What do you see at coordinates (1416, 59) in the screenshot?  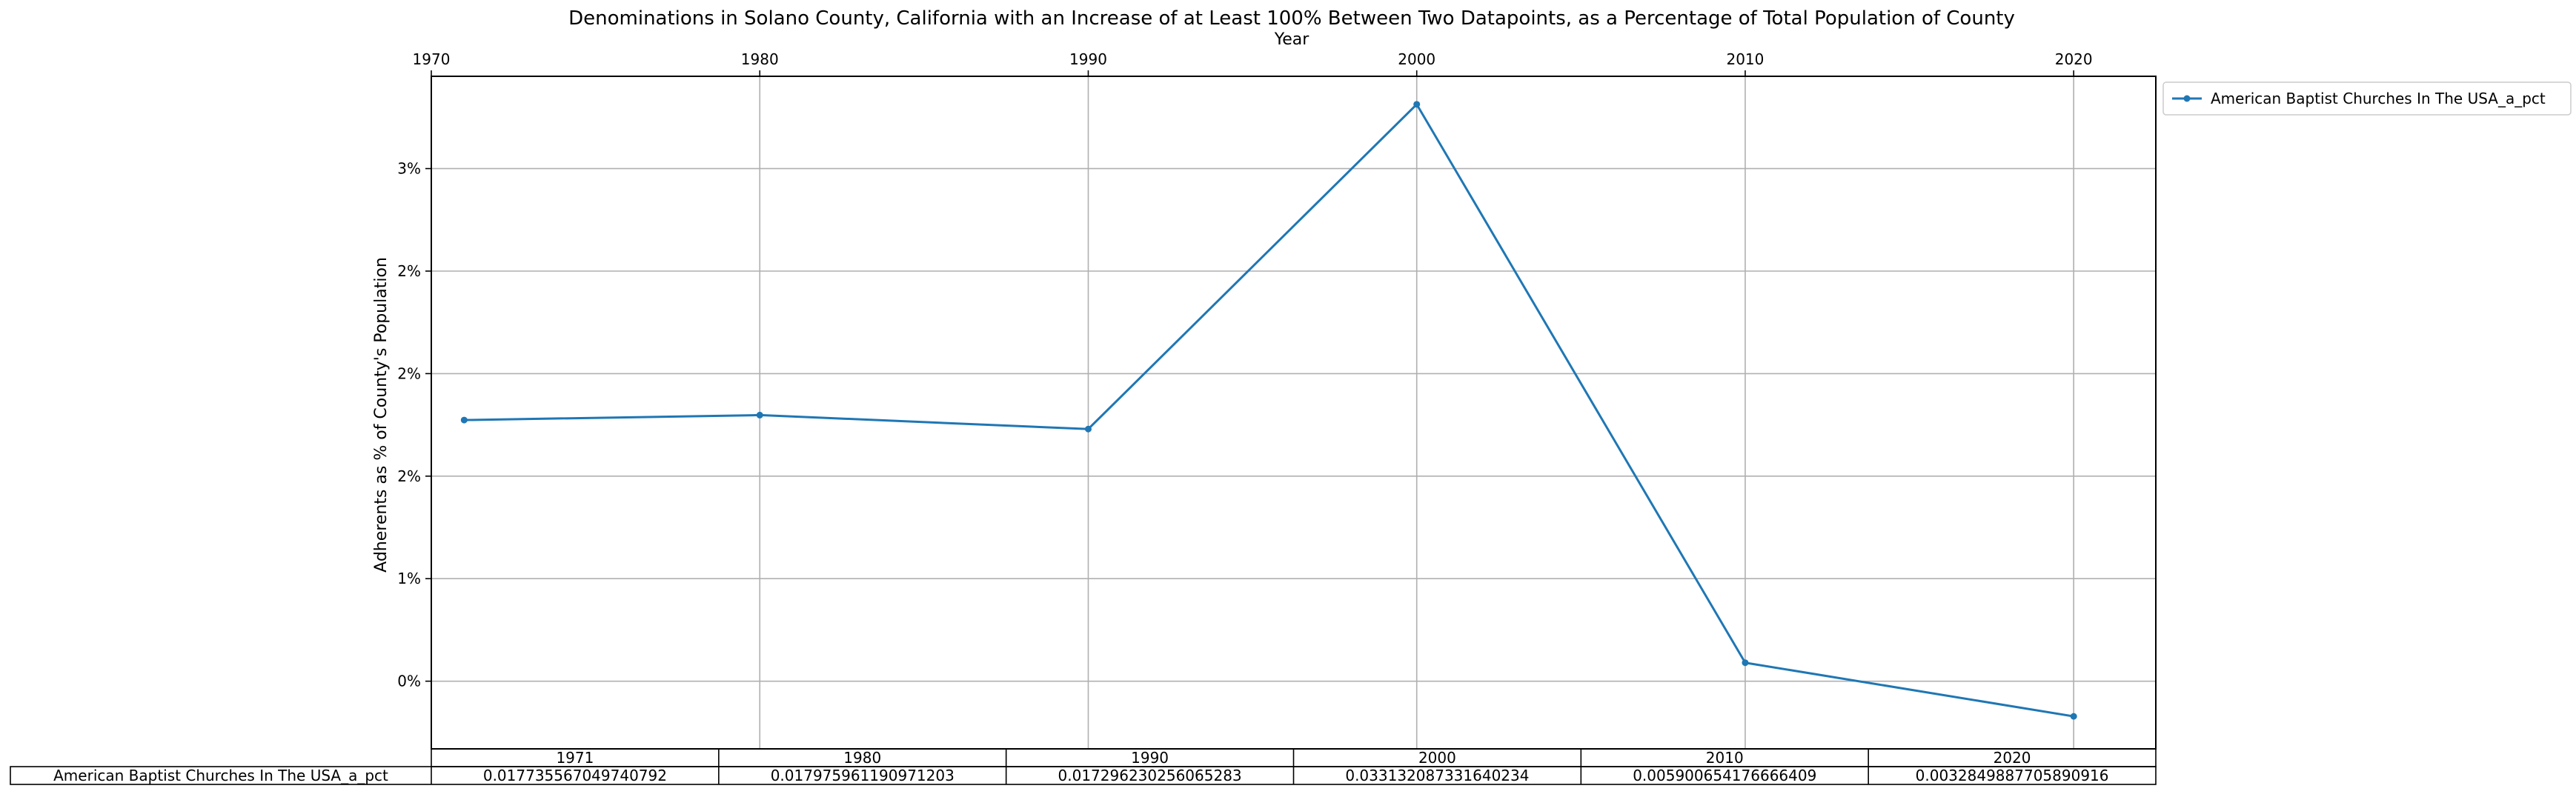 I see `x-tick-label: 2000` at bounding box center [1416, 59].